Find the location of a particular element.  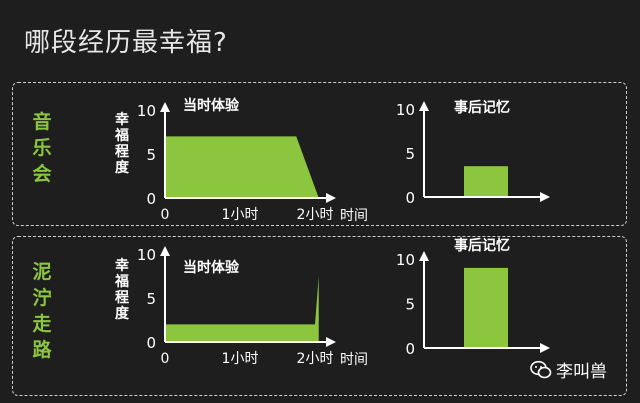

wechat-icon is located at coordinates (541, 369).